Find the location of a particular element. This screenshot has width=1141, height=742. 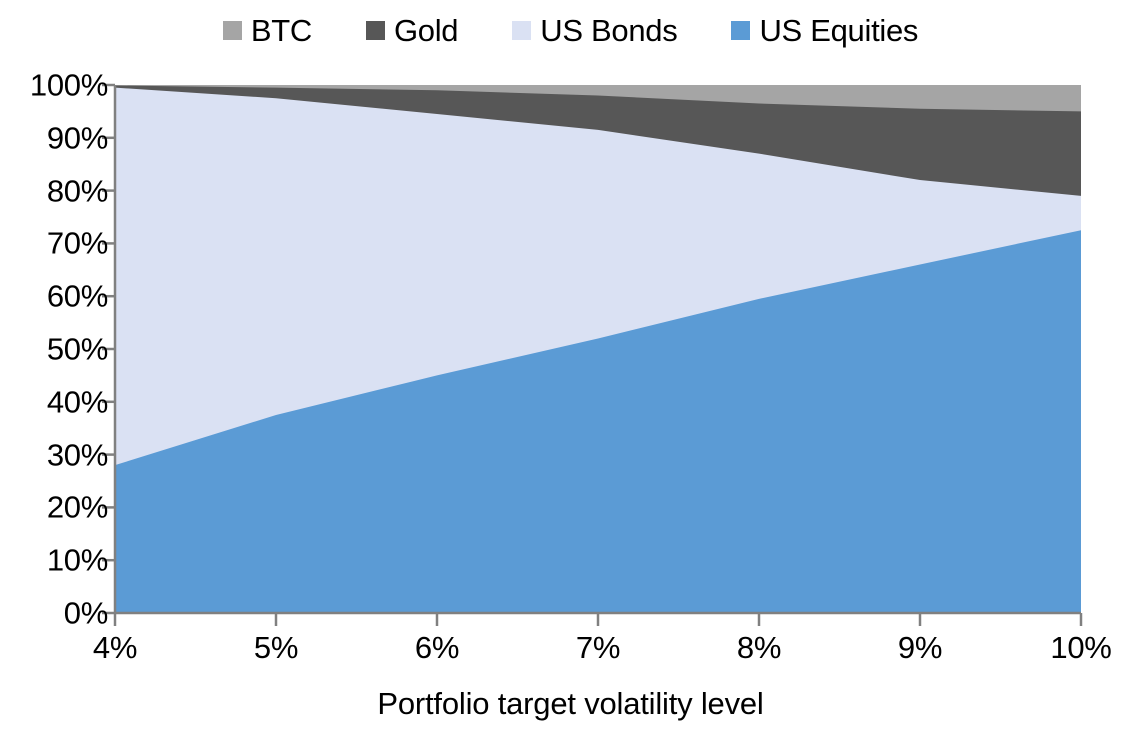

legend-label-gold: Gold is located at coordinates (426, 30).